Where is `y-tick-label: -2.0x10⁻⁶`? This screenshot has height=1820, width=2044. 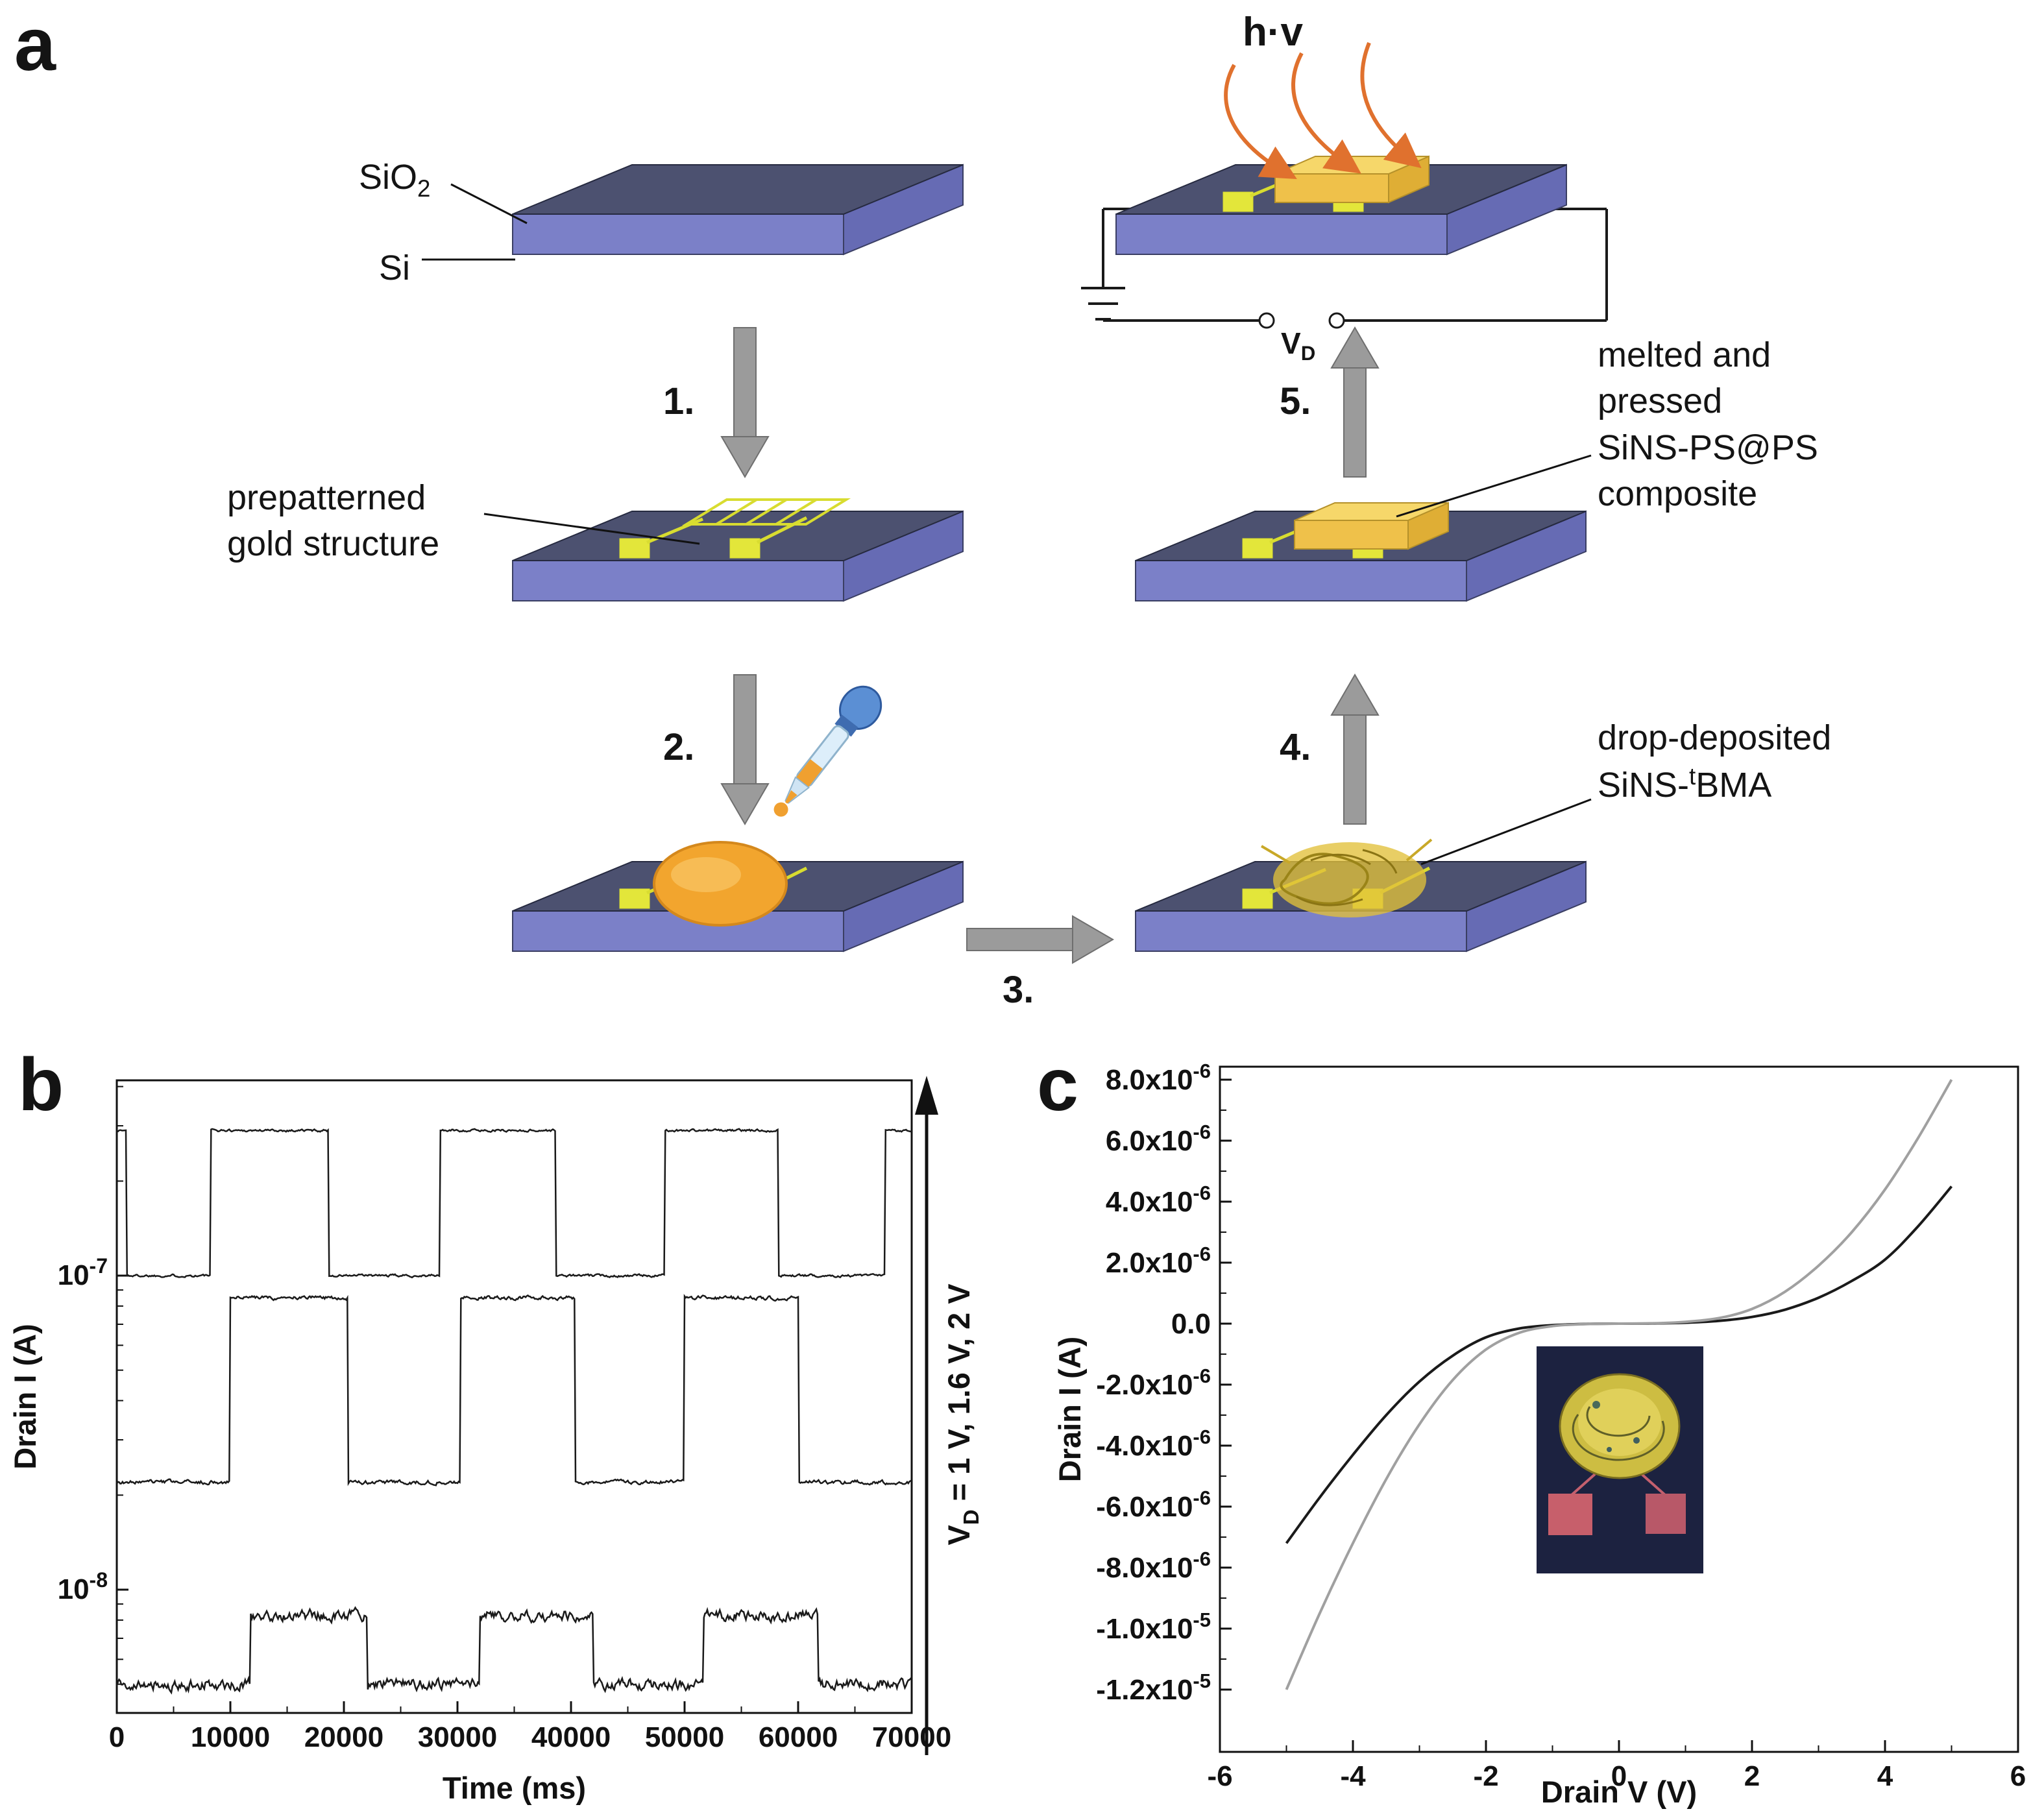 y-tick-label: -2.0x10⁻⁶ is located at coordinates (1153, 1383).